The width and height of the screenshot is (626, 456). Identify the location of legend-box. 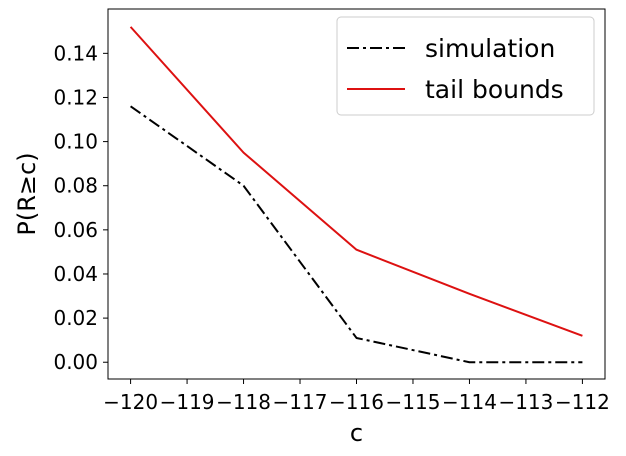
(465, 66).